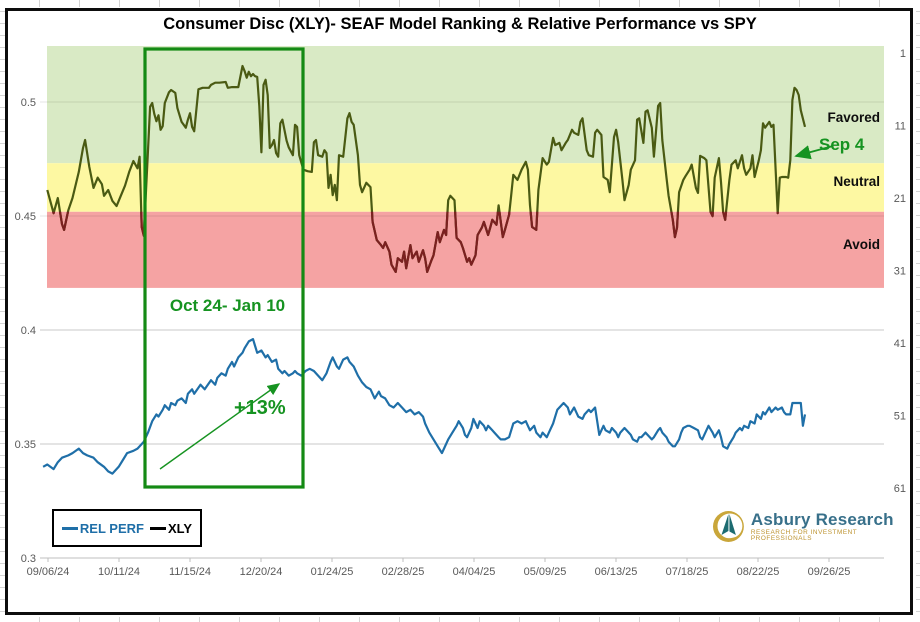  Describe the element at coordinates (853, 117) in the screenshot. I see `zone-label-favored: Favored` at that location.